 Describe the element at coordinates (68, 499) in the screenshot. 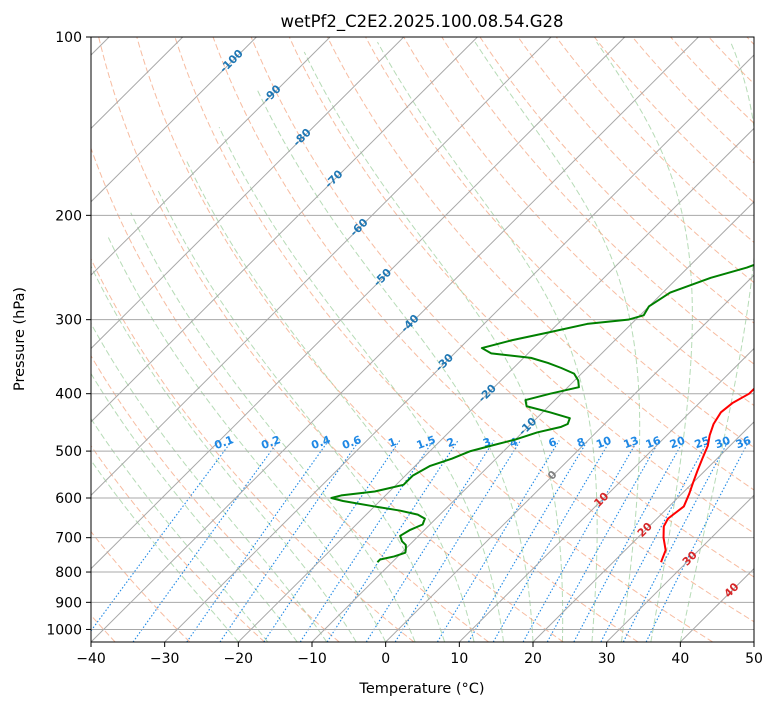

I see `y-tick-label: 600` at that location.